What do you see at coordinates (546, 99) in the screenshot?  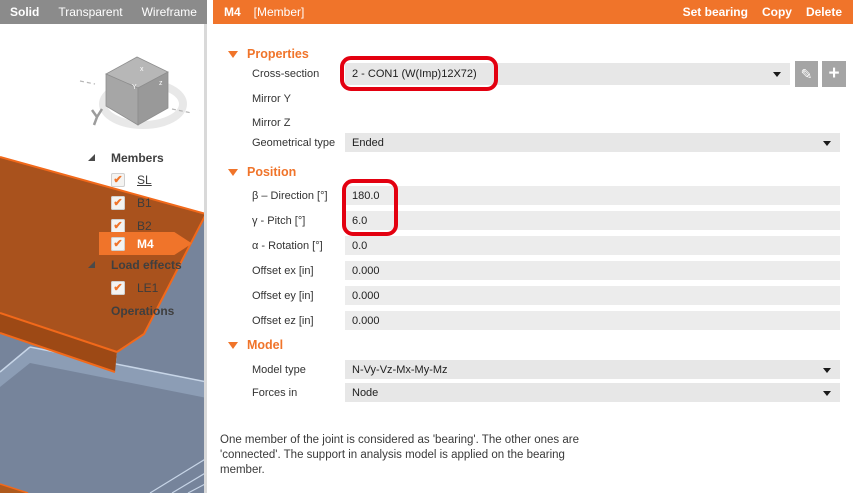 I see `mirror-y-row: Mirror Y` at bounding box center [546, 99].